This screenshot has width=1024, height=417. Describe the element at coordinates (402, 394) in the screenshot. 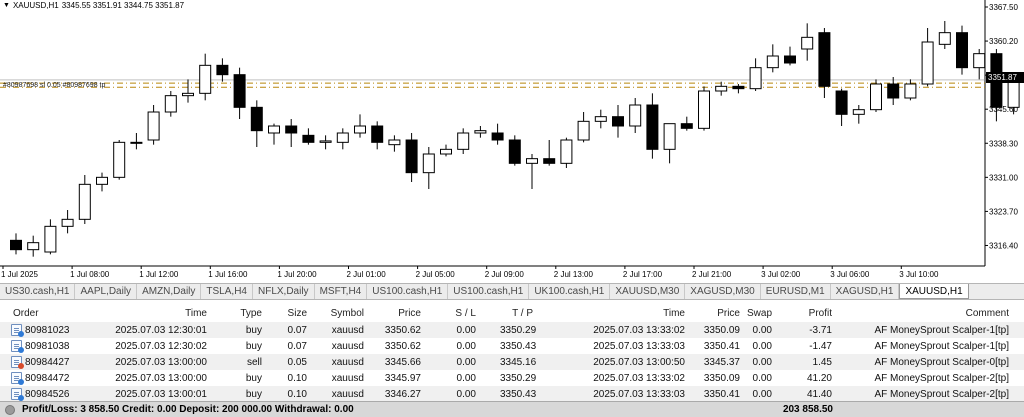

I see `open-price: 3346.27` at that location.